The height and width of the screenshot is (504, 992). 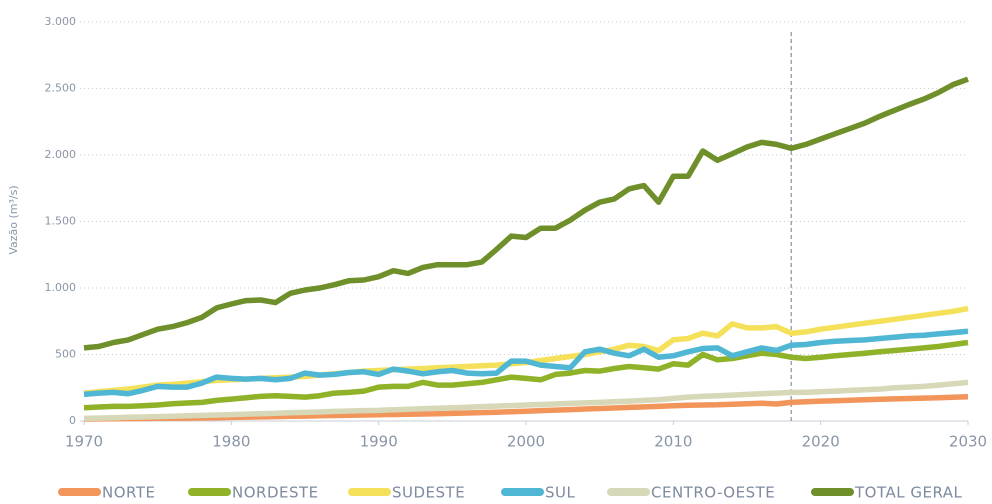 What do you see at coordinates (61, 221) in the screenshot?
I see `y-tick-label: 1.500` at bounding box center [61, 221].